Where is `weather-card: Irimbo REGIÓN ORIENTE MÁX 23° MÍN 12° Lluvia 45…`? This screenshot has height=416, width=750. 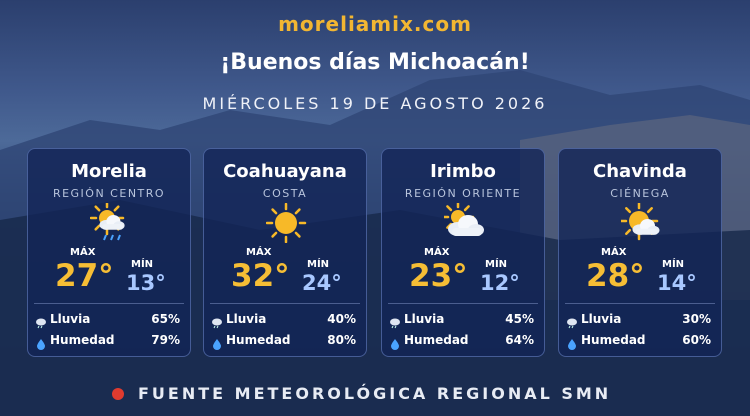 weather-card: Irimbo REGIÓN ORIENTE MÁX 23° MÍN 12° Lluvia 45… is located at coordinates (463, 252).